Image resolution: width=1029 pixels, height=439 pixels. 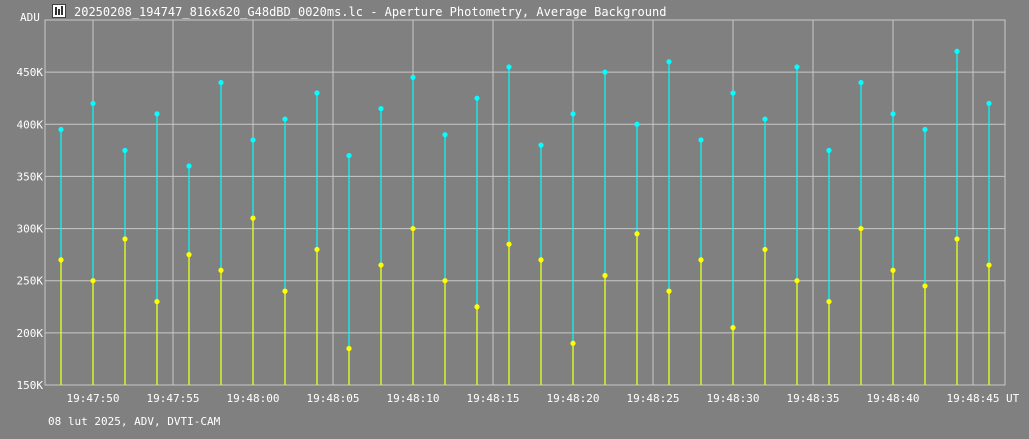 I want to click on x-tick-label: 19:48:00, so click(x=253, y=398).